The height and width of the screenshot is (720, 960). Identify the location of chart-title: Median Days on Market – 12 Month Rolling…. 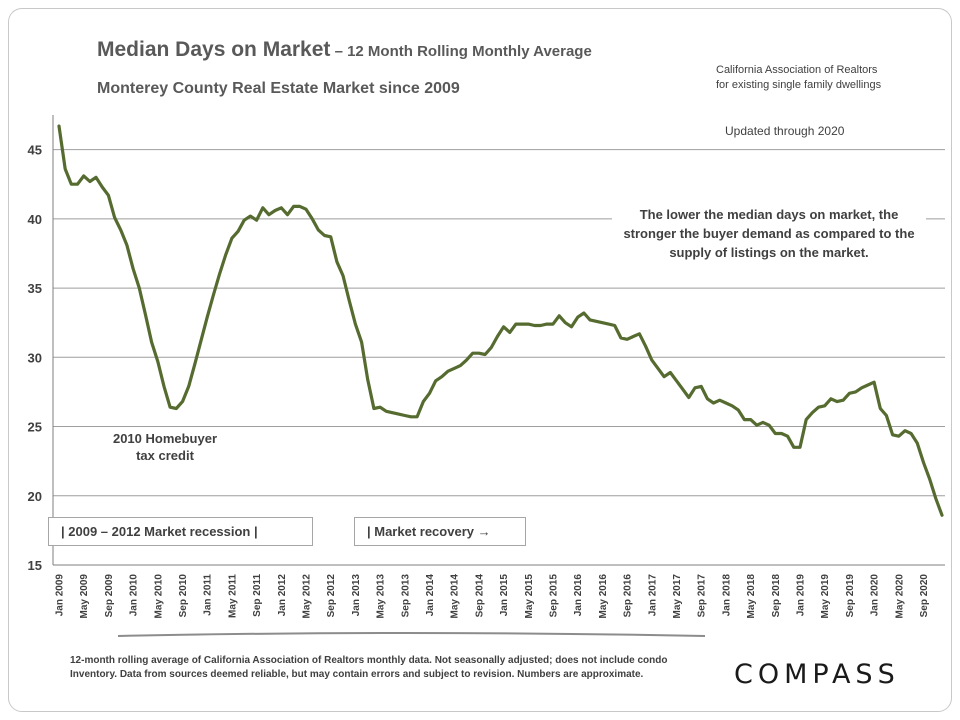
(344, 50).